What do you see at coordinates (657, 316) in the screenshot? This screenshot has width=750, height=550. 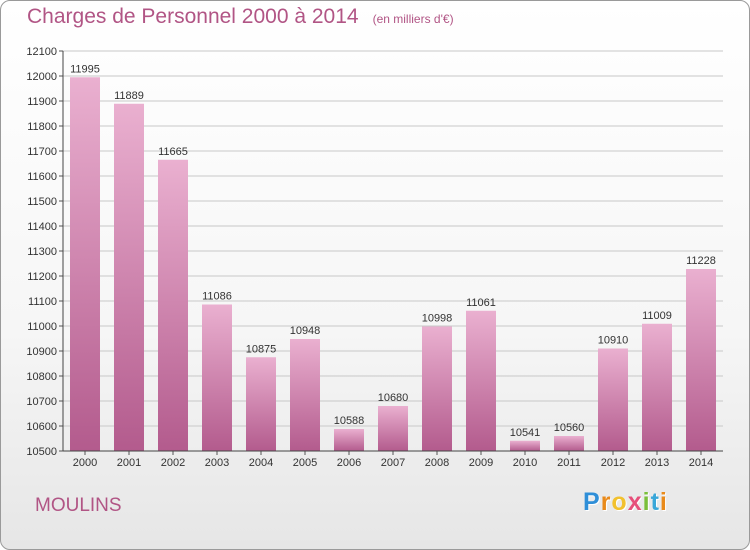 I see `data-label: 11009` at bounding box center [657, 316].